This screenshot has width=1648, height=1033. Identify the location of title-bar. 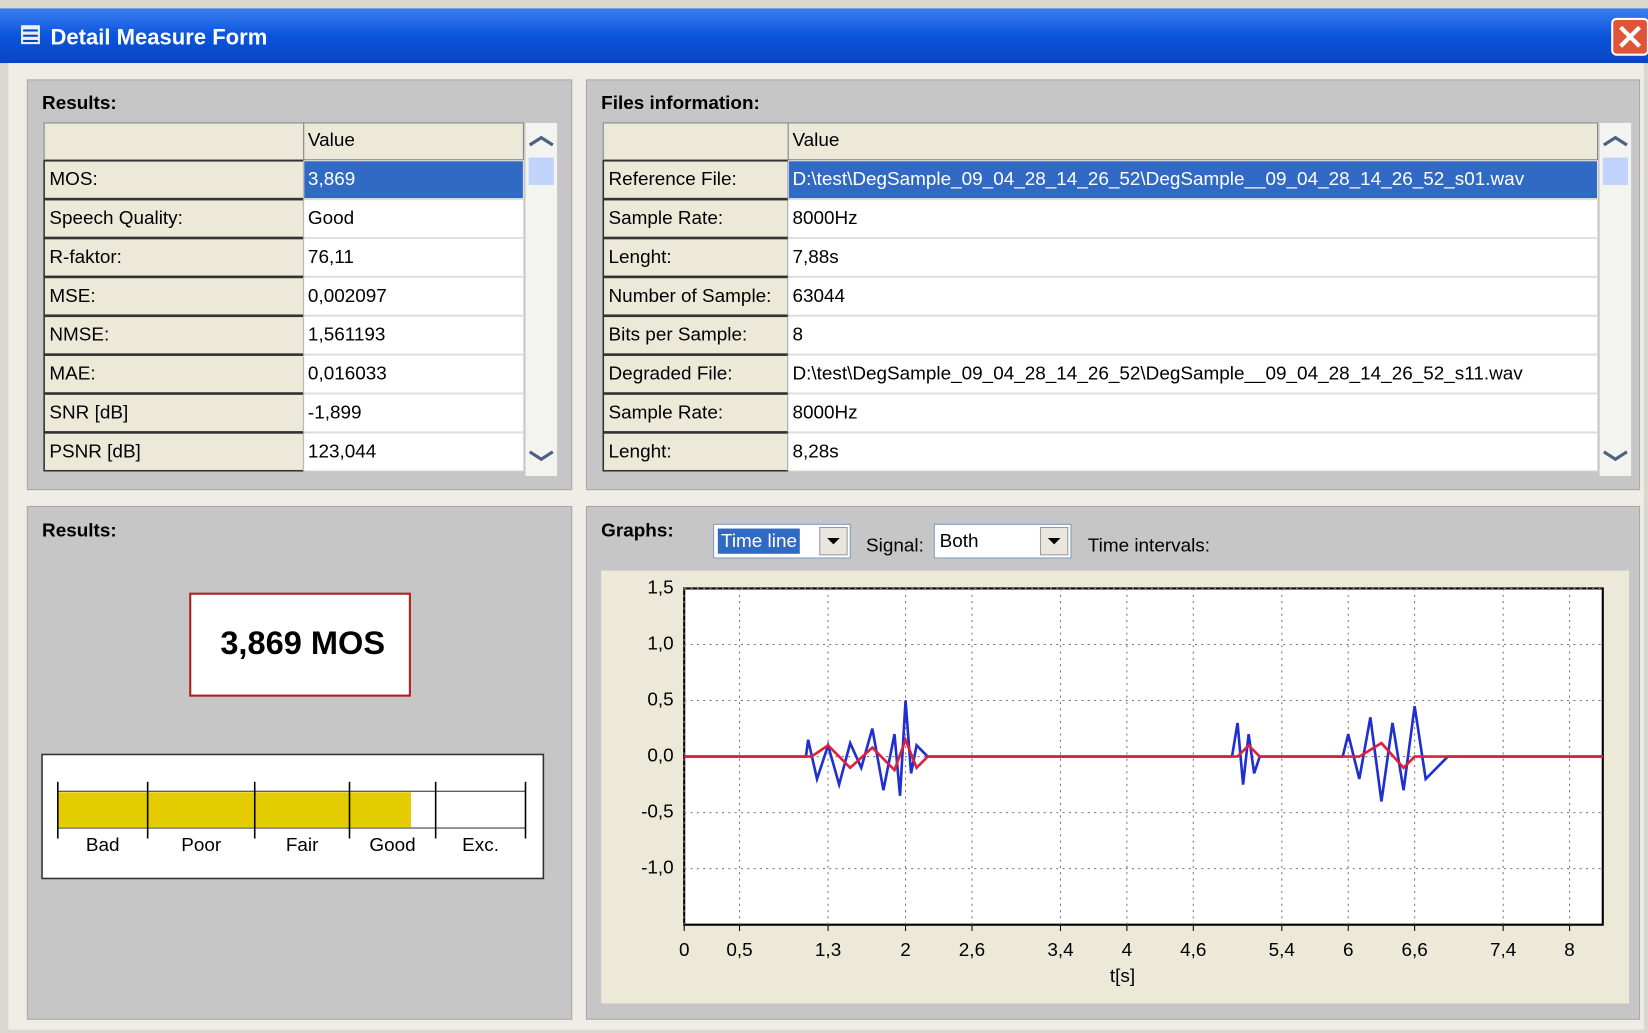
(824, 36).